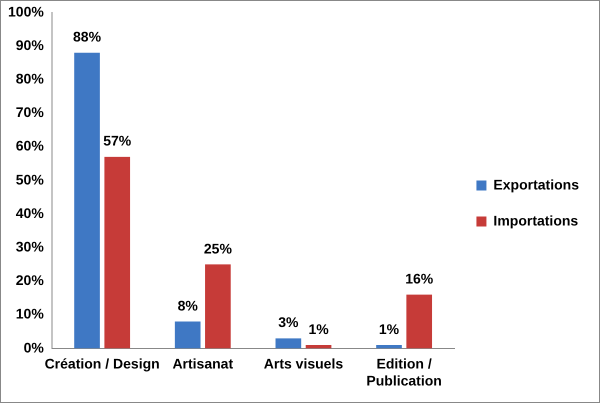  What do you see at coordinates (34, 347) in the screenshot?
I see `y-tick-label: 0%` at bounding box center [34, 347].